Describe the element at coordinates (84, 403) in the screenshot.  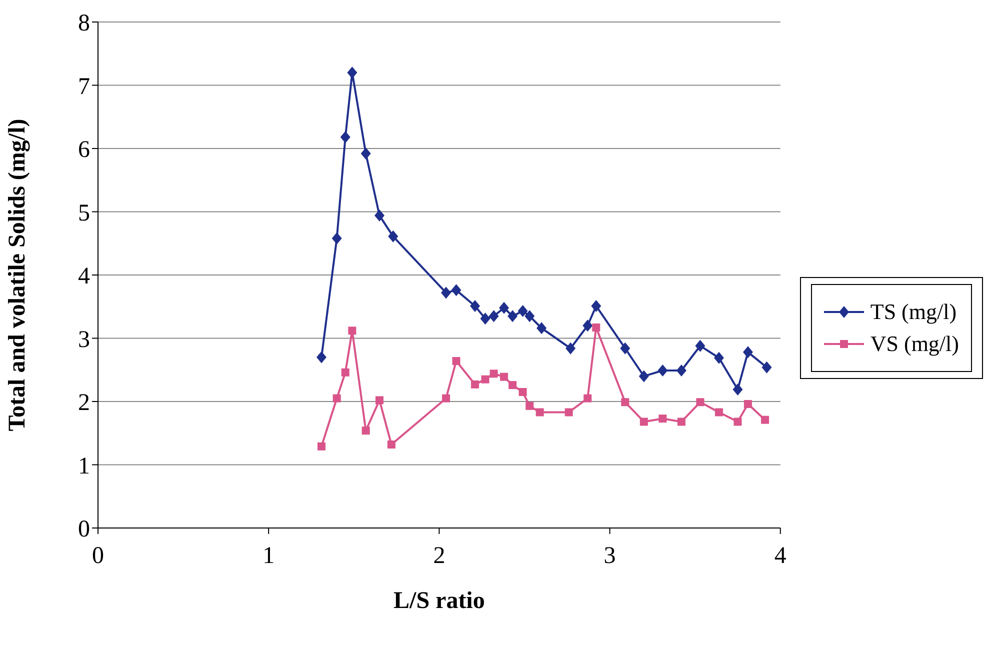
I see `y-tick-label: 2` at that location.